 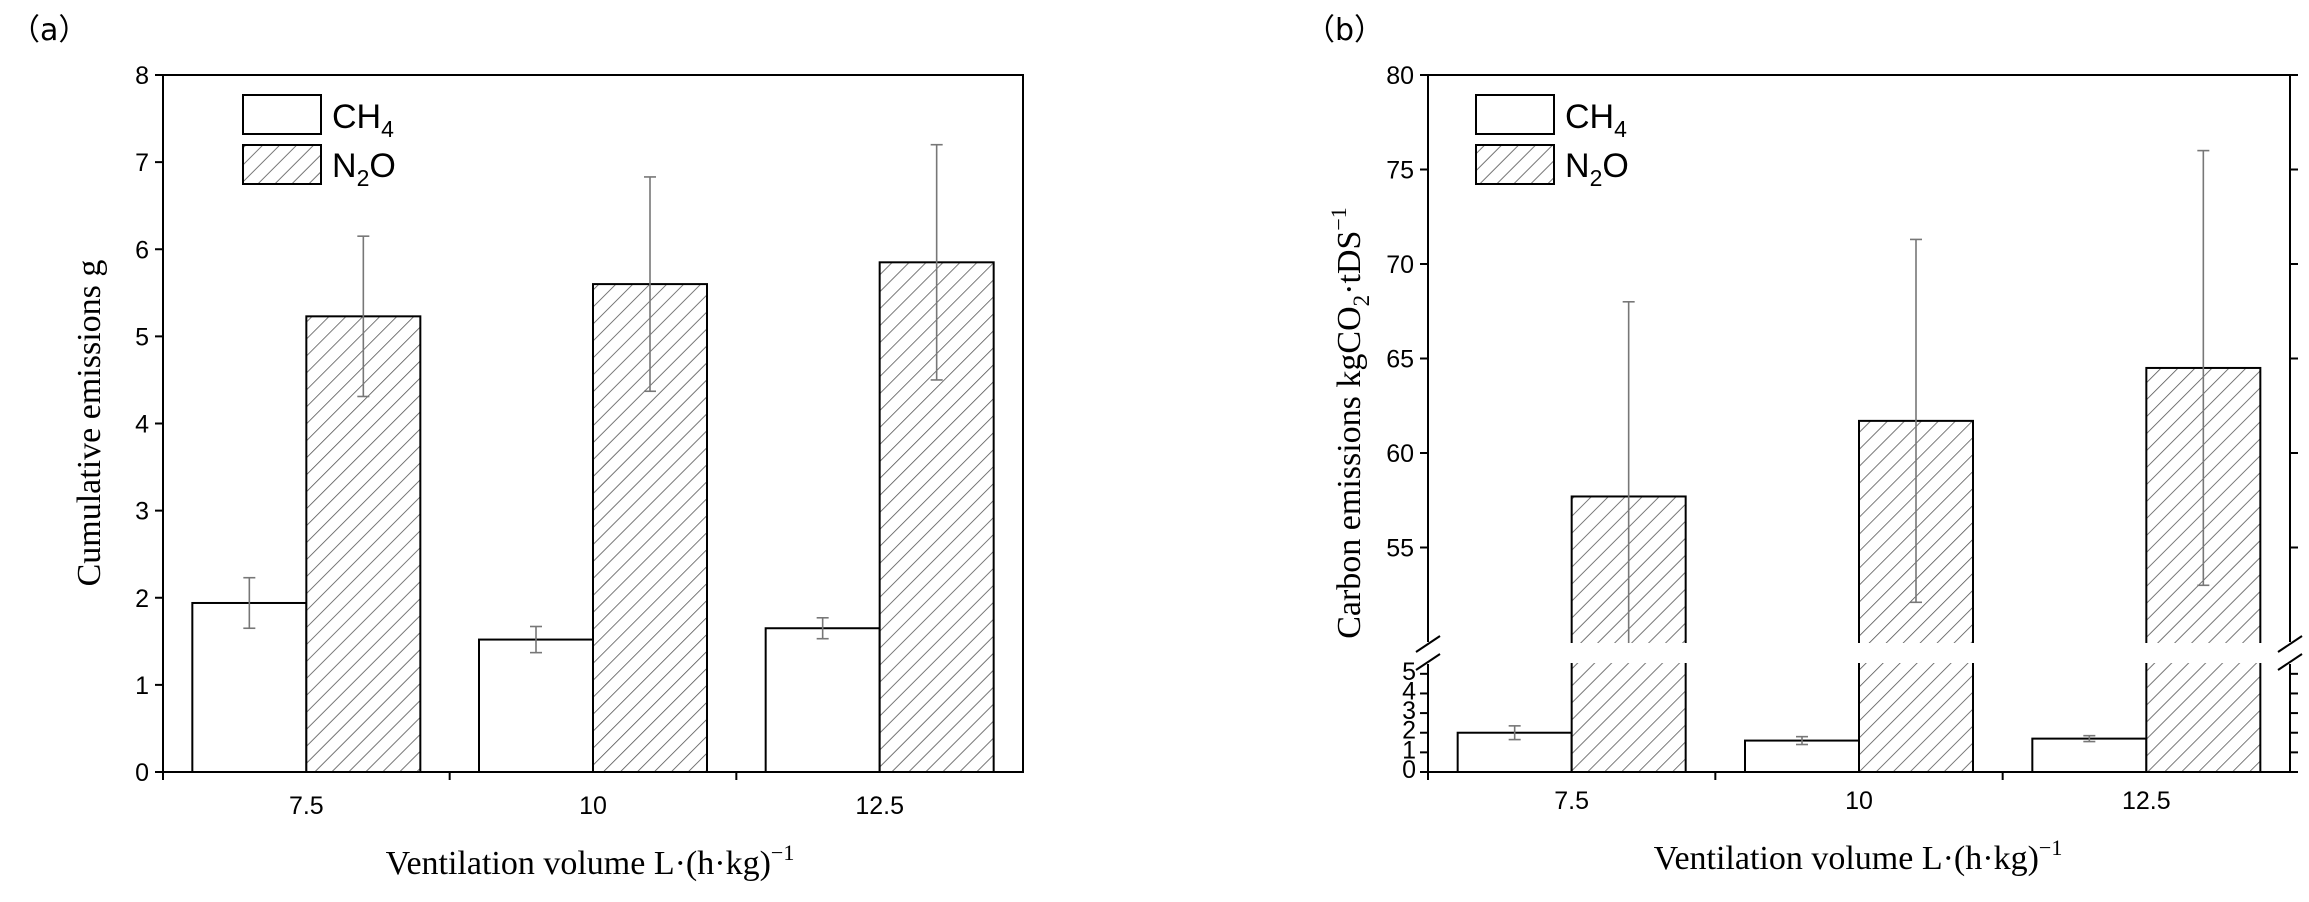 What do you see at coordinates (142, 163) in the screenshot?
I see `y-tick-label: 7` at bounding box center [142, 163].